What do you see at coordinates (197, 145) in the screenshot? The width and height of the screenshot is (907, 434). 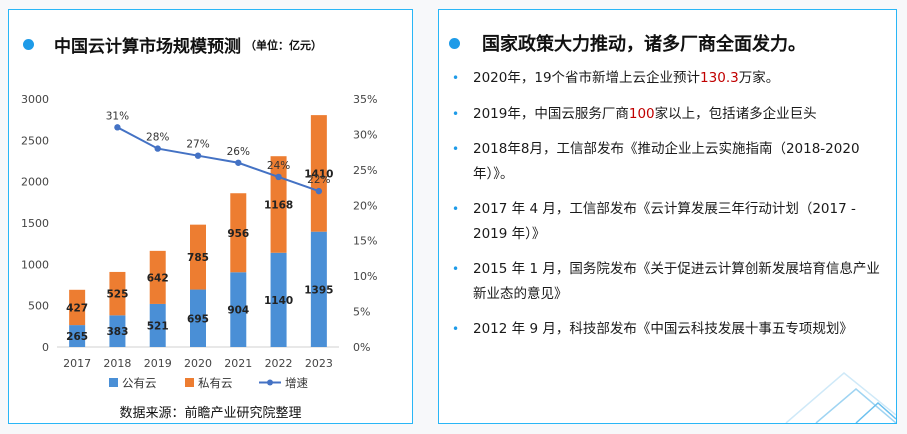 I see `growth-label: 27%` at bounding box center [197, 145].